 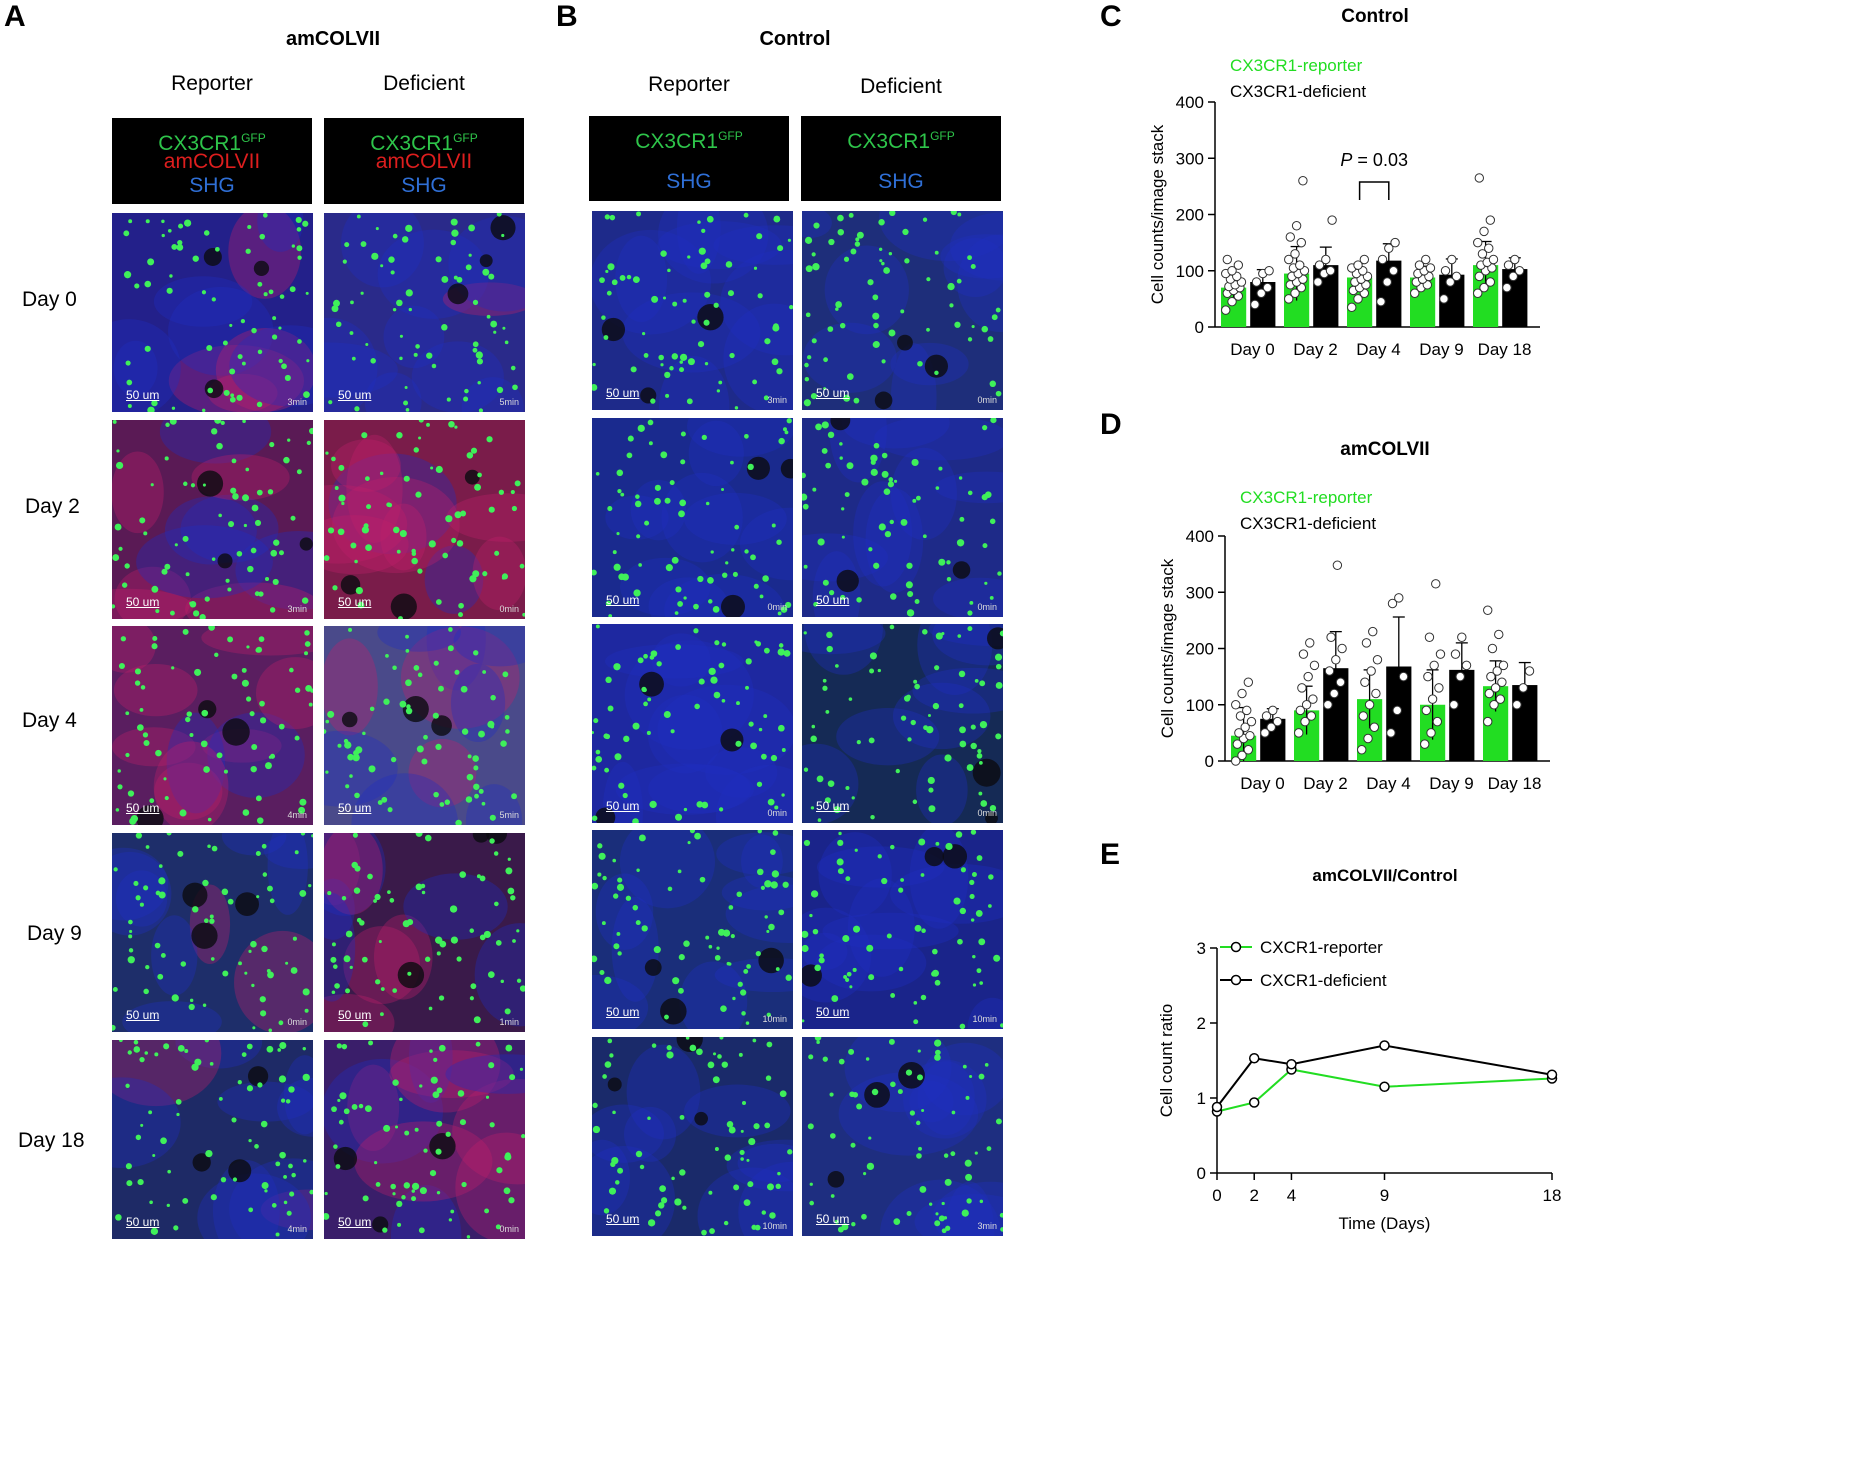 What do you see at coordinates (212, 185) in the screenshot?
I see `legend-shg-label: SHG` at bounding box center [212, 185].